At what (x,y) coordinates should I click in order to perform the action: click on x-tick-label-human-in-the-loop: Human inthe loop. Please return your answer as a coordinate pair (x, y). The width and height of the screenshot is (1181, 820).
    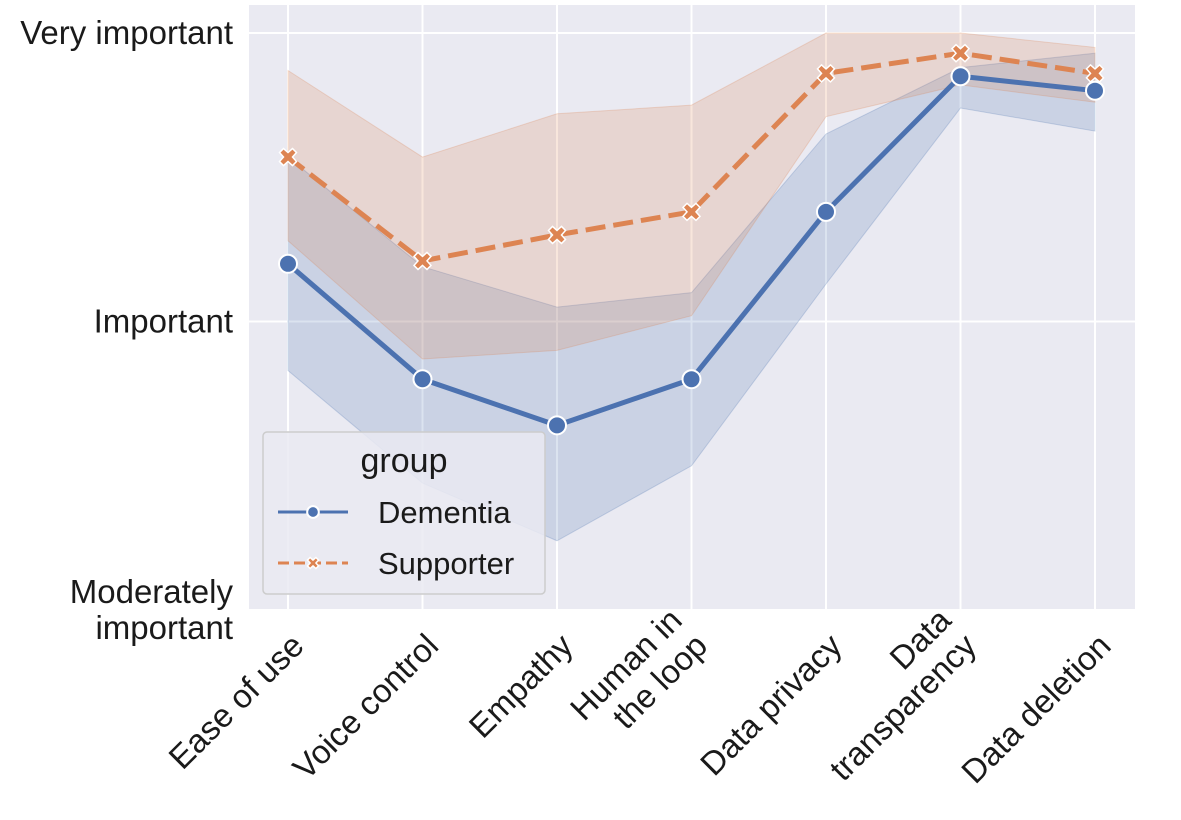
    Looking at the image, I should click on (638, 676).